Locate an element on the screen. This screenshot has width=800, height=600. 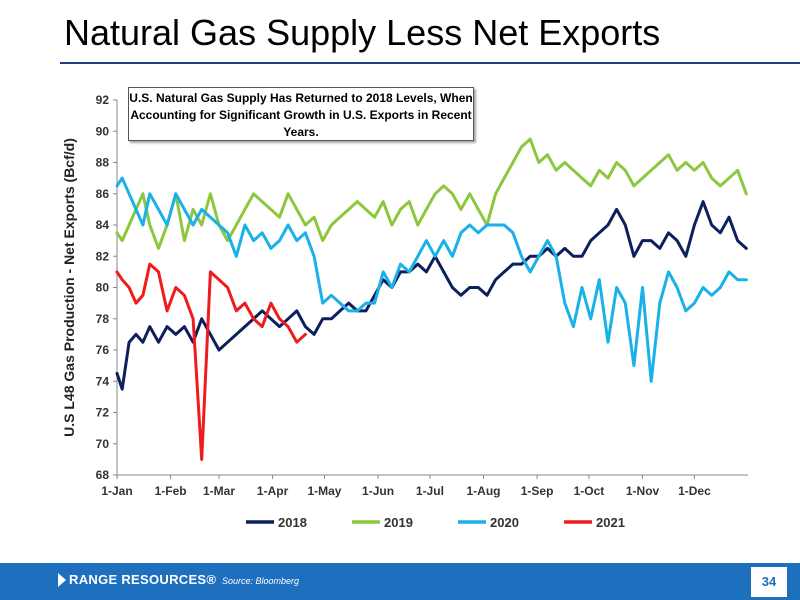
y-tick-label: 68 is located at coordinates (103, 475).